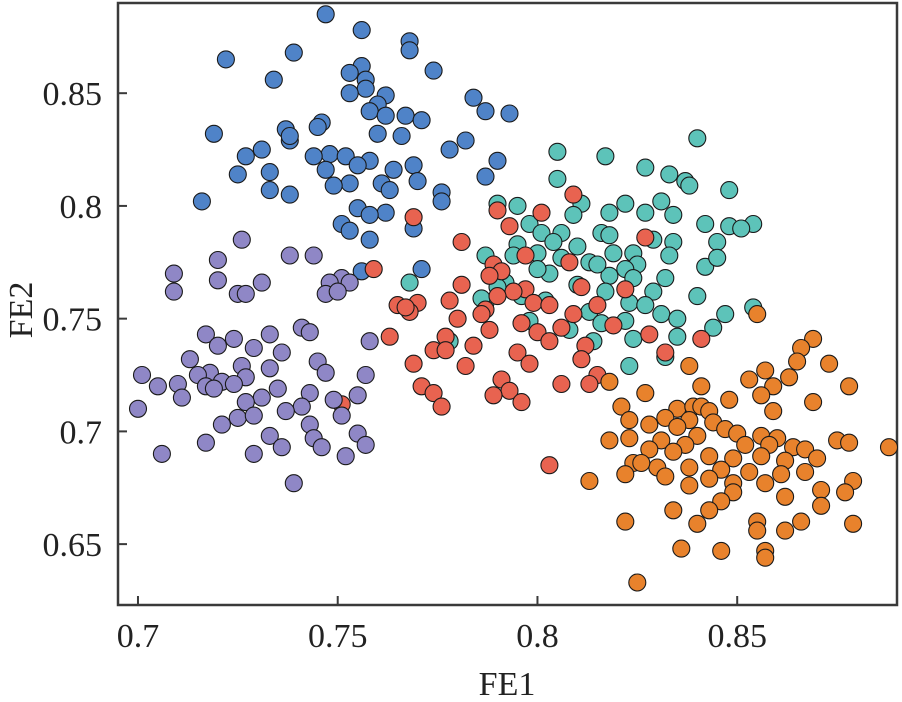  What do you see at coordinates (737, 636) in the screenshot?
I see `x-tick-label: 0.85` at bounding box center [737, 636].